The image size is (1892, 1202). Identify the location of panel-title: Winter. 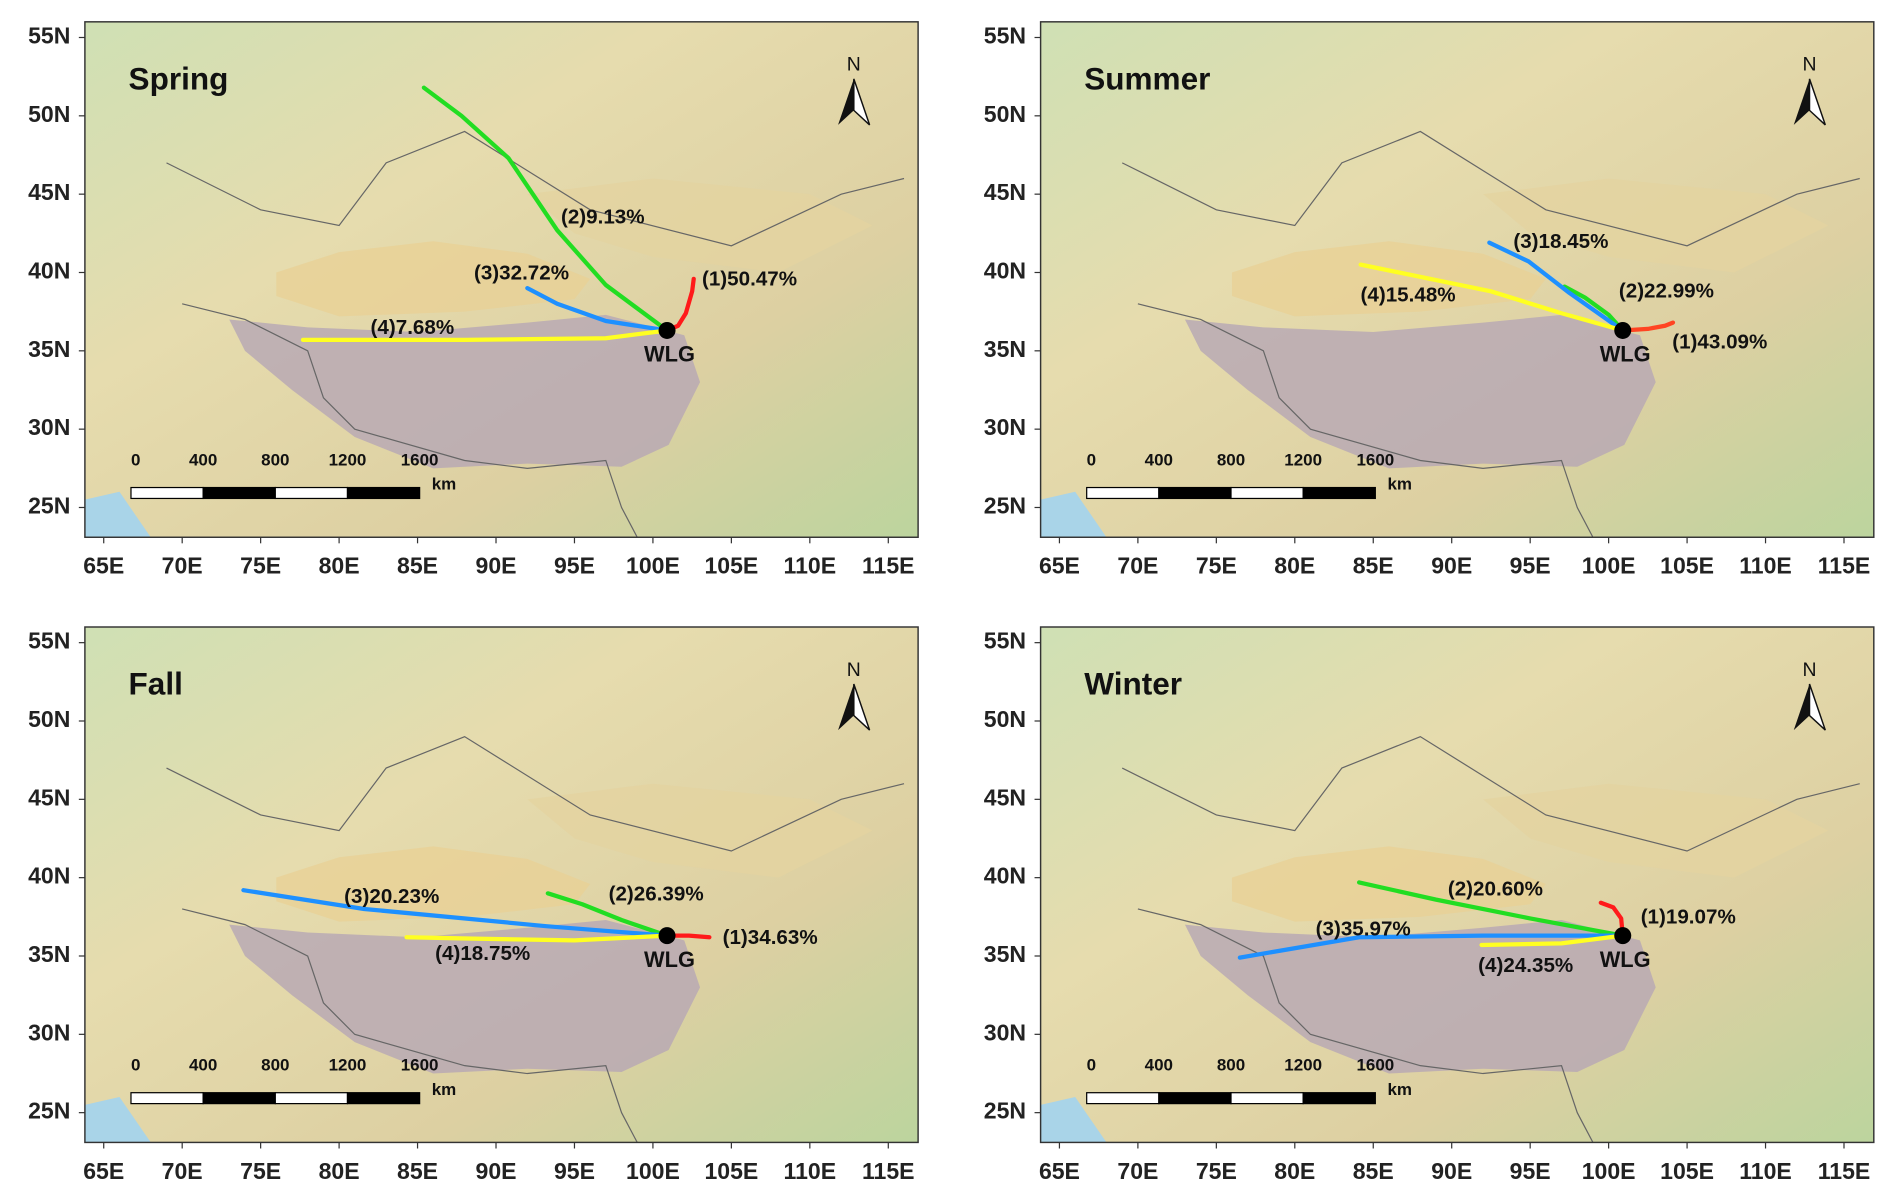
(1133, 684).